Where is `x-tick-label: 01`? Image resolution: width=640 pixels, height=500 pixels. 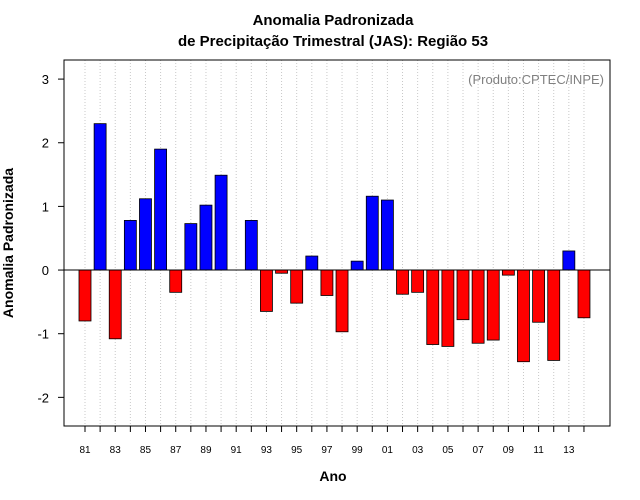 x-tick-label: 01 is located at coordinates (388, 450).